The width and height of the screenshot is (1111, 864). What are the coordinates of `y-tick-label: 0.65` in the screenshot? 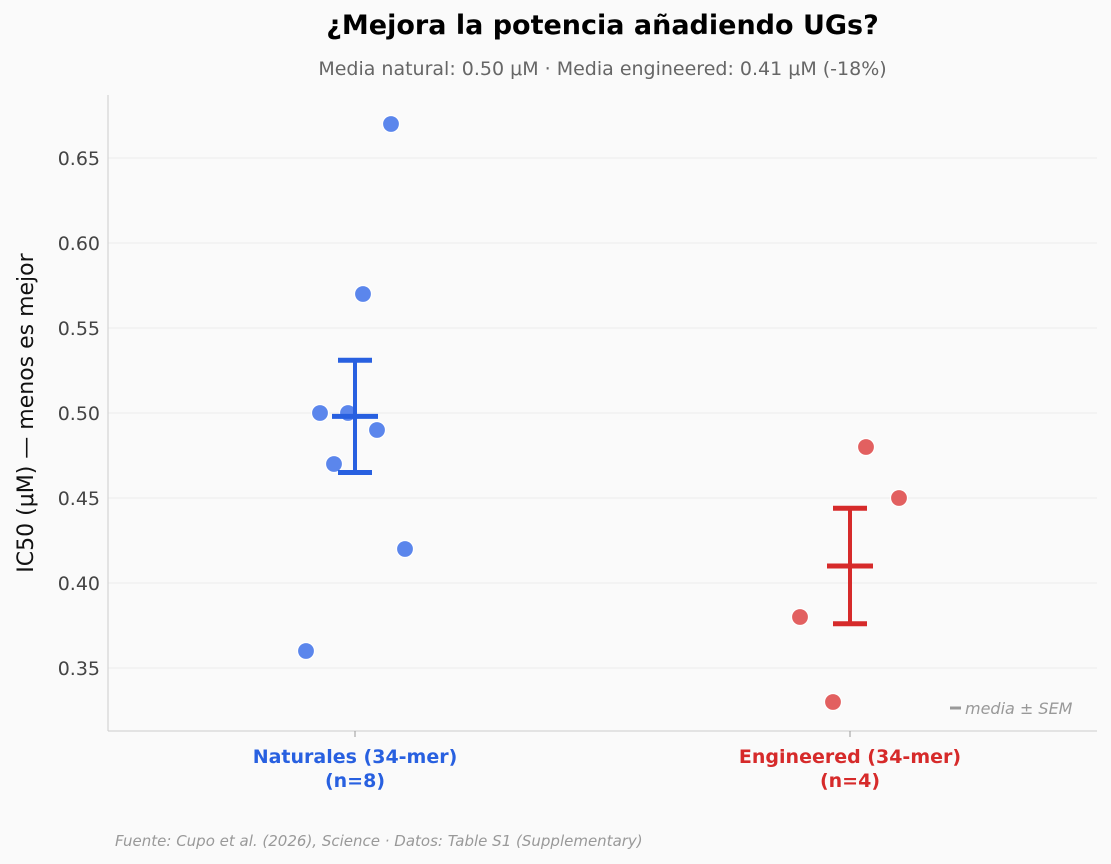 It's located at (79, 159).